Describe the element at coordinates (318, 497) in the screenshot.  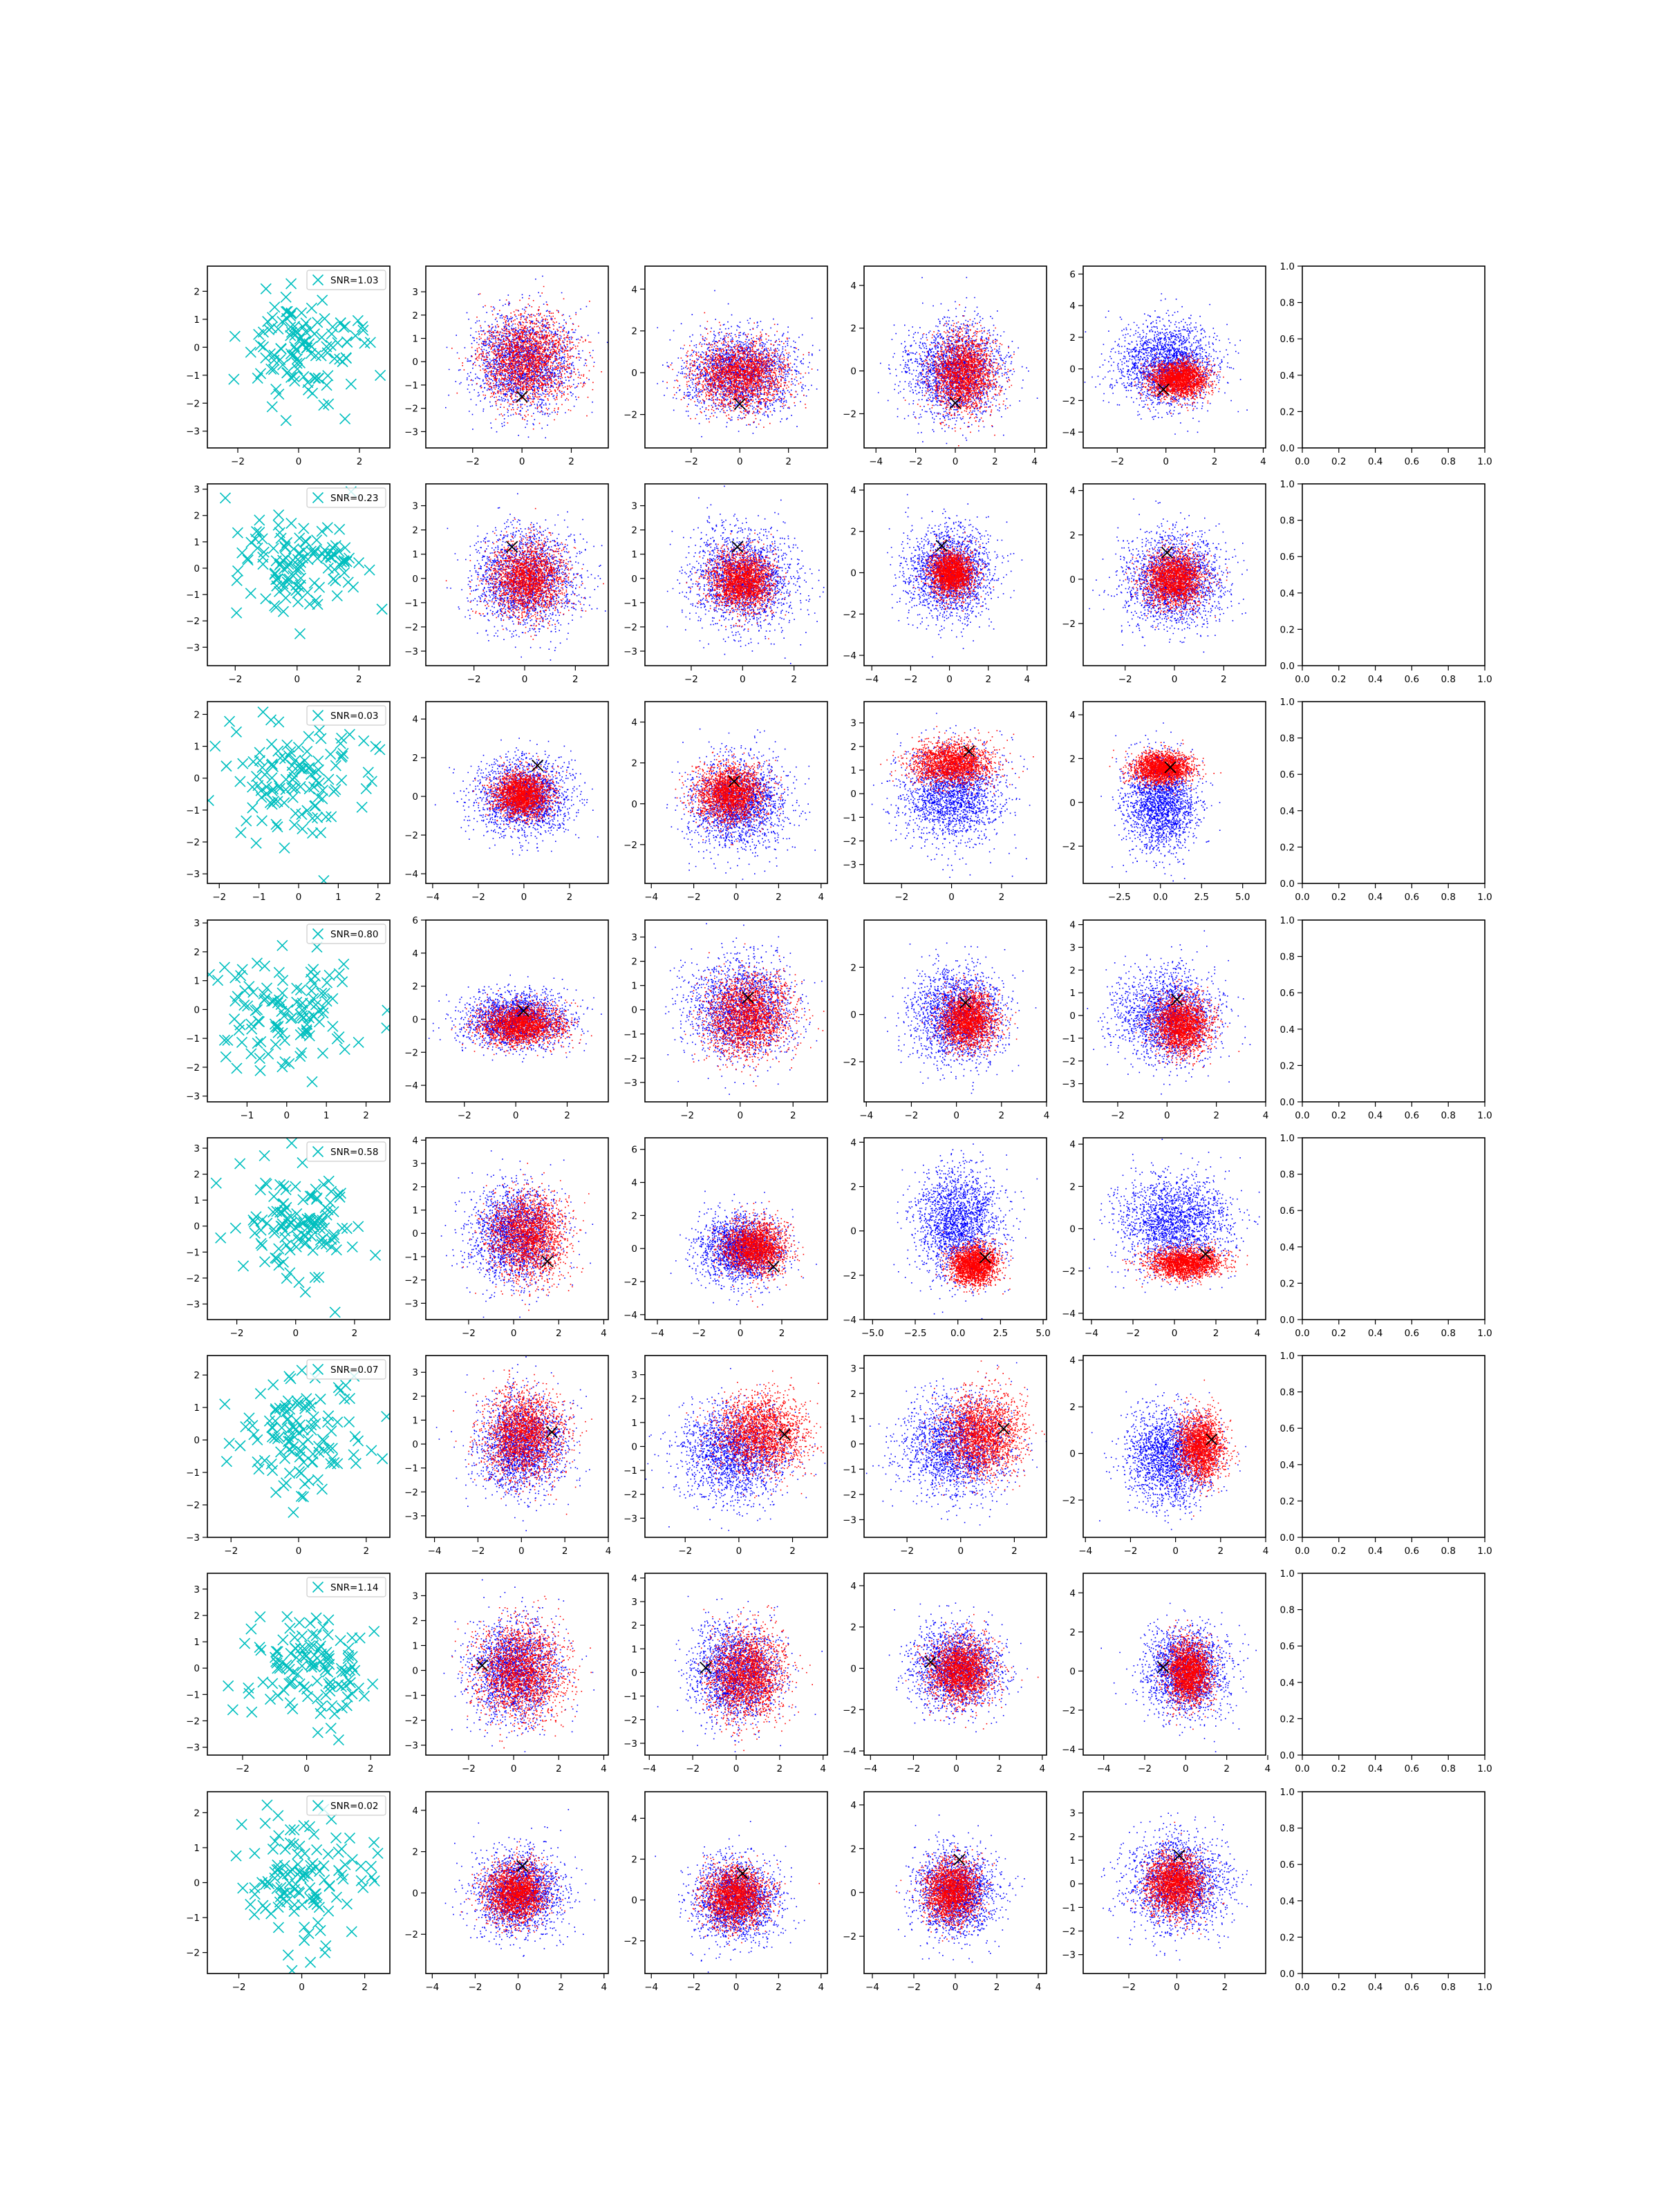
I see `legend-marker` at that location.